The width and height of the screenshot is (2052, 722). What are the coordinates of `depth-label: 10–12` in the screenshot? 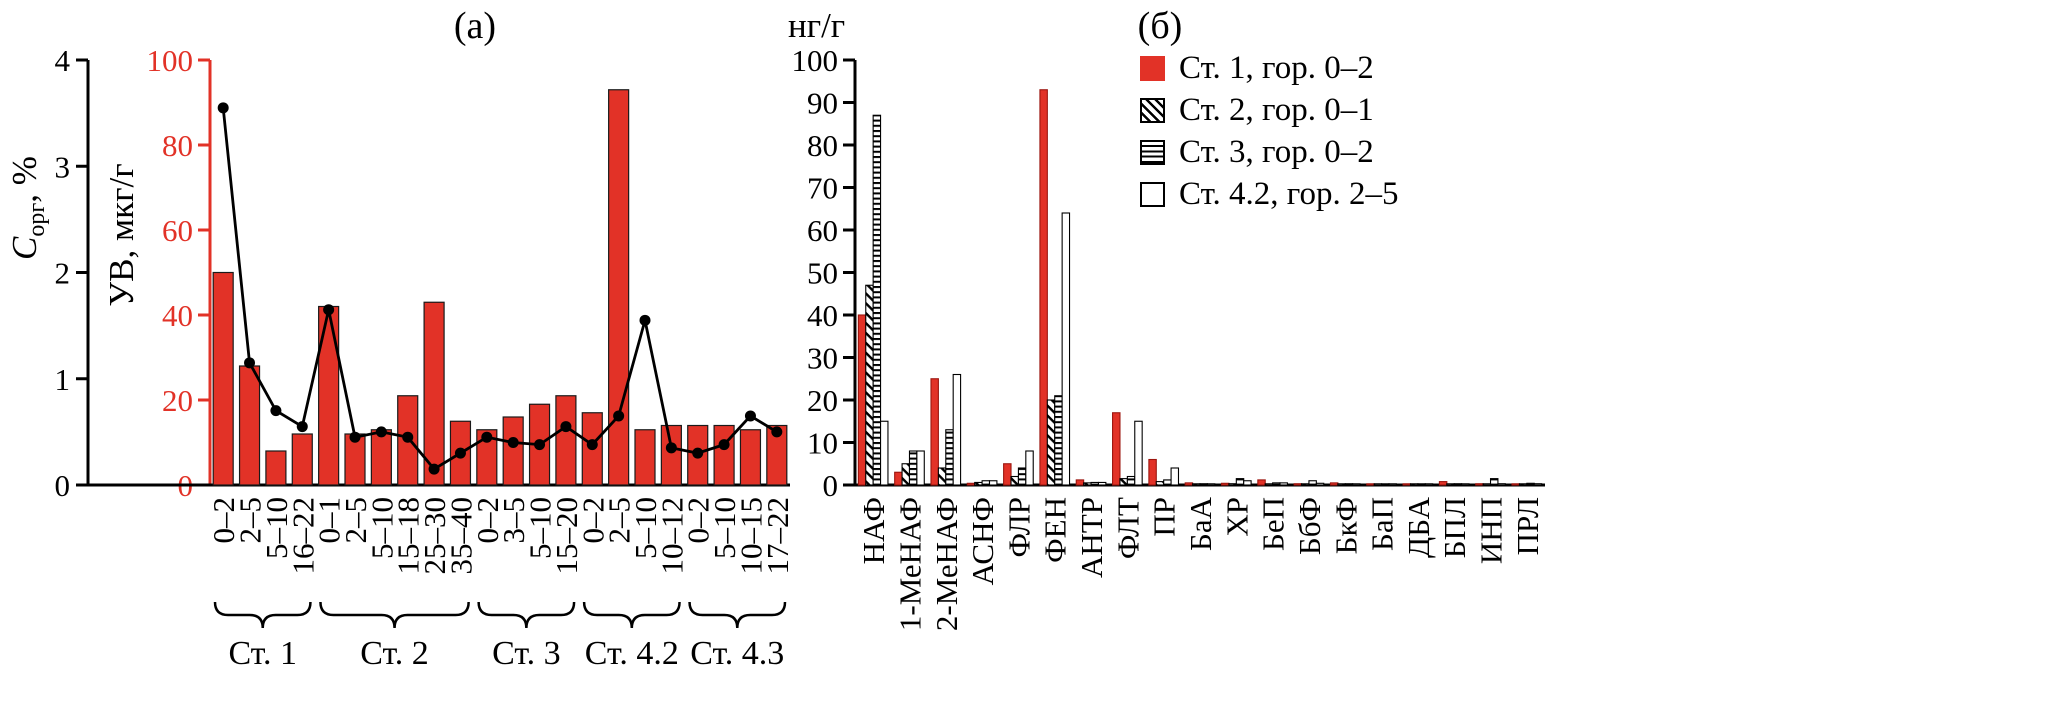 It's located at (671, 536).